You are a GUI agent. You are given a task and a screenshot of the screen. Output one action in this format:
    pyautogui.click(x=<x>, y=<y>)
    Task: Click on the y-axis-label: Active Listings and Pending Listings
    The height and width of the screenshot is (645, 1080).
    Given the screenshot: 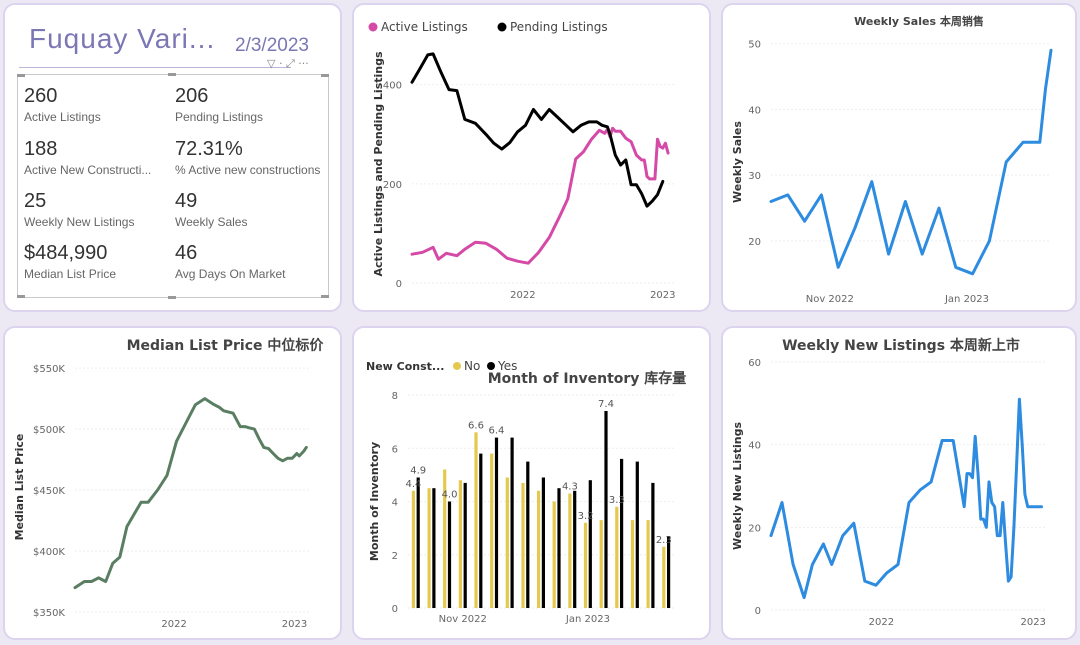 What is the action you would take?
    pyautogui.click(x=378, y=164)
    